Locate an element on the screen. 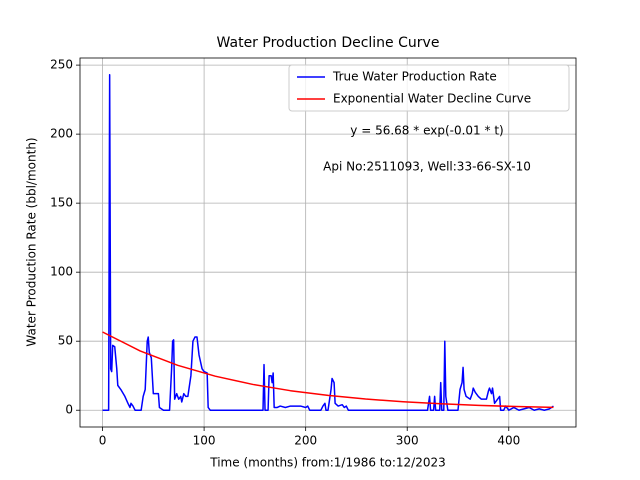 The image size is (640, 480). legend-label: Exponential Water Decline Curve is located at coordinates (432, 99).